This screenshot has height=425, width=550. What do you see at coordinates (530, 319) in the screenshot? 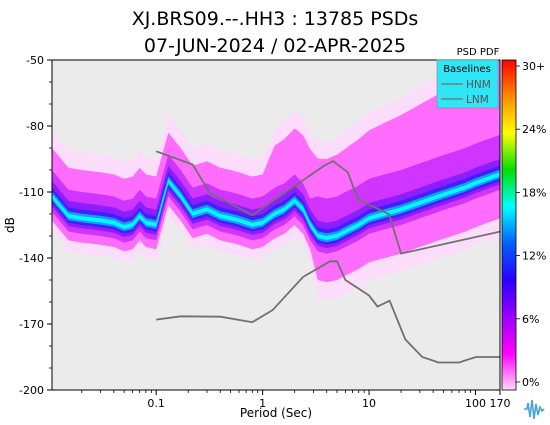
I see `colorbar-tick-label: 6%` at bounding box center [530, 319].